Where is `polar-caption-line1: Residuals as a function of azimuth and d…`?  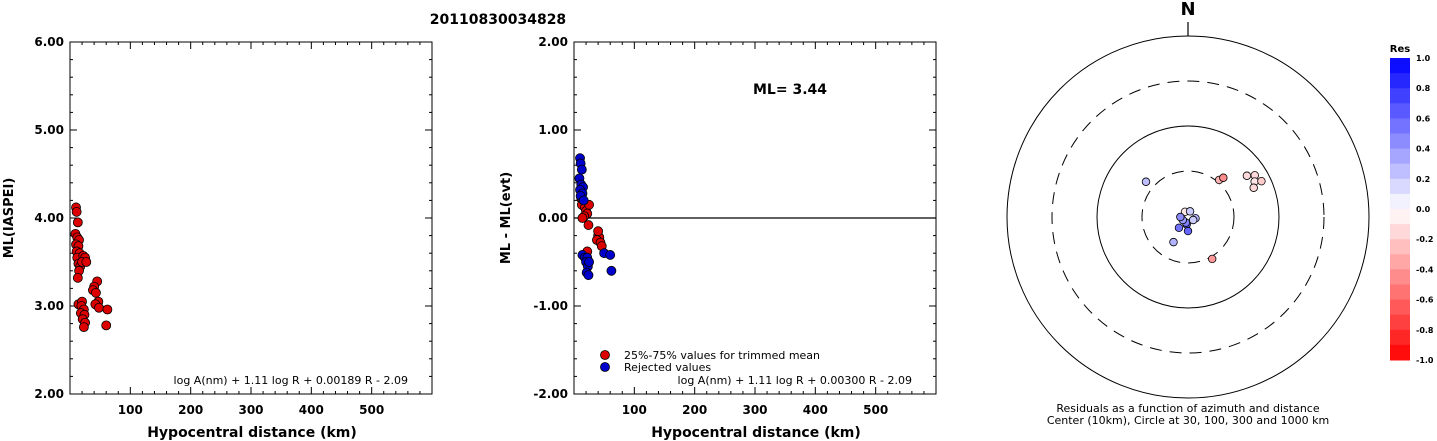 polar-caption-line1: Residuals as a function of azimuth and d… is located at coordinates (1187, 408).